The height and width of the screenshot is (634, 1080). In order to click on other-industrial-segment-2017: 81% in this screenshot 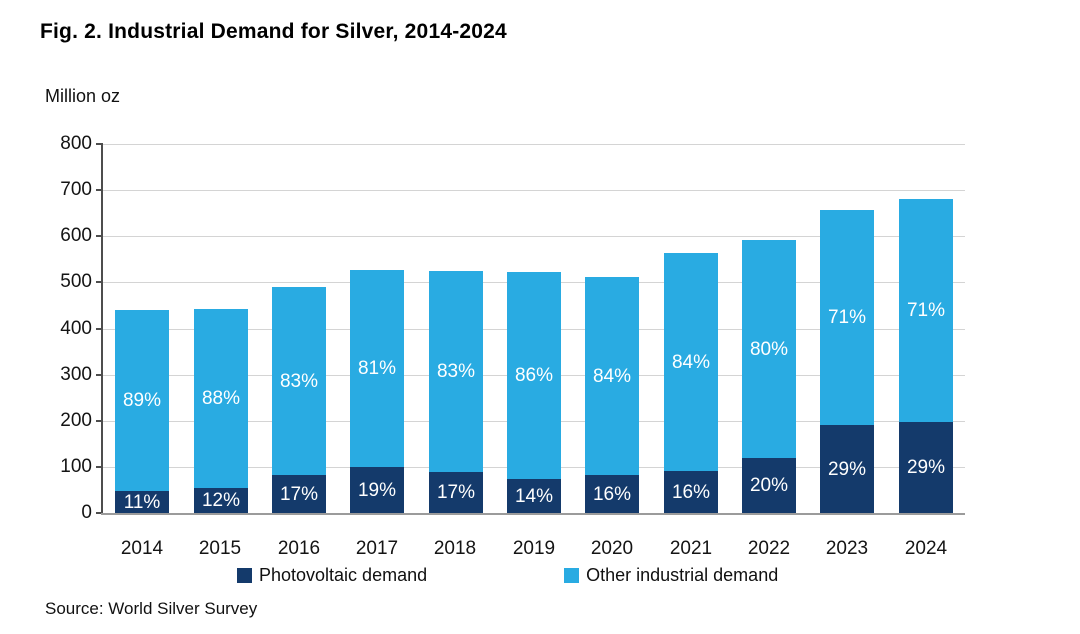, I will do `click(377, 368)`.